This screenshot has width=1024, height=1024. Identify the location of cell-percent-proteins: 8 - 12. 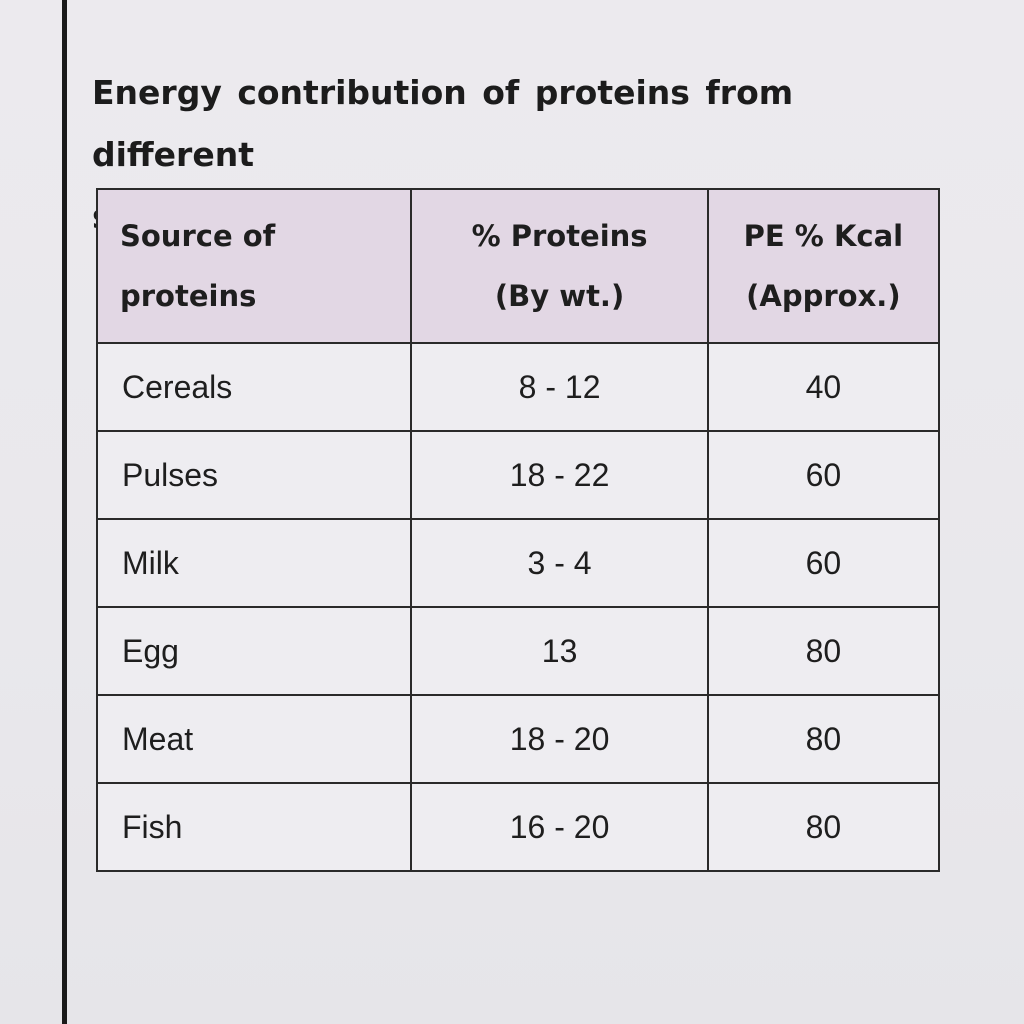
(559, 387).